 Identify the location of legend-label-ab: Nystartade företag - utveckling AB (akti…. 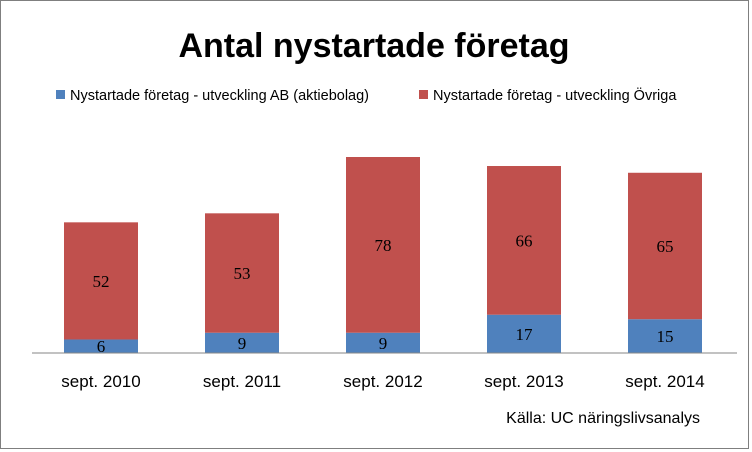
(219, 96).